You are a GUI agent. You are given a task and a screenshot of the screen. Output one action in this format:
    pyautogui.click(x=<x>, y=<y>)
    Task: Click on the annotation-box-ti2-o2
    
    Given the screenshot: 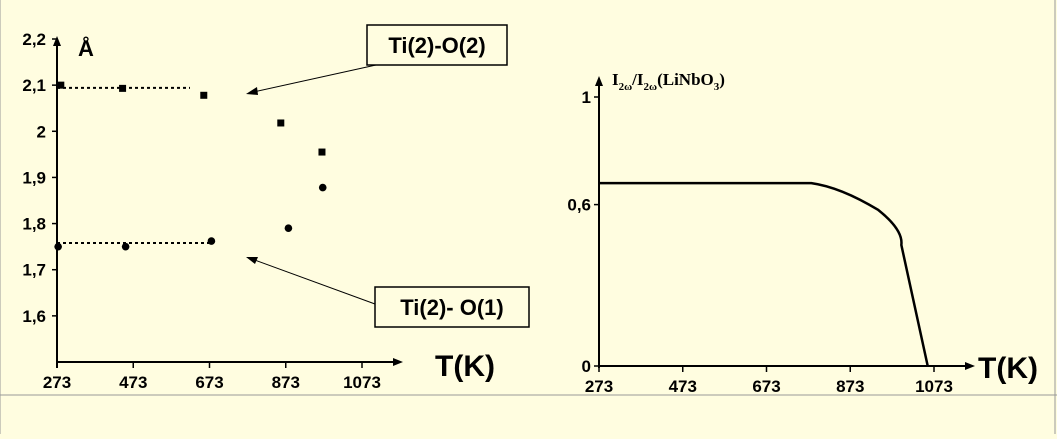 What is the action you would take?
    pyautogui.click(x=437, y=45)
    